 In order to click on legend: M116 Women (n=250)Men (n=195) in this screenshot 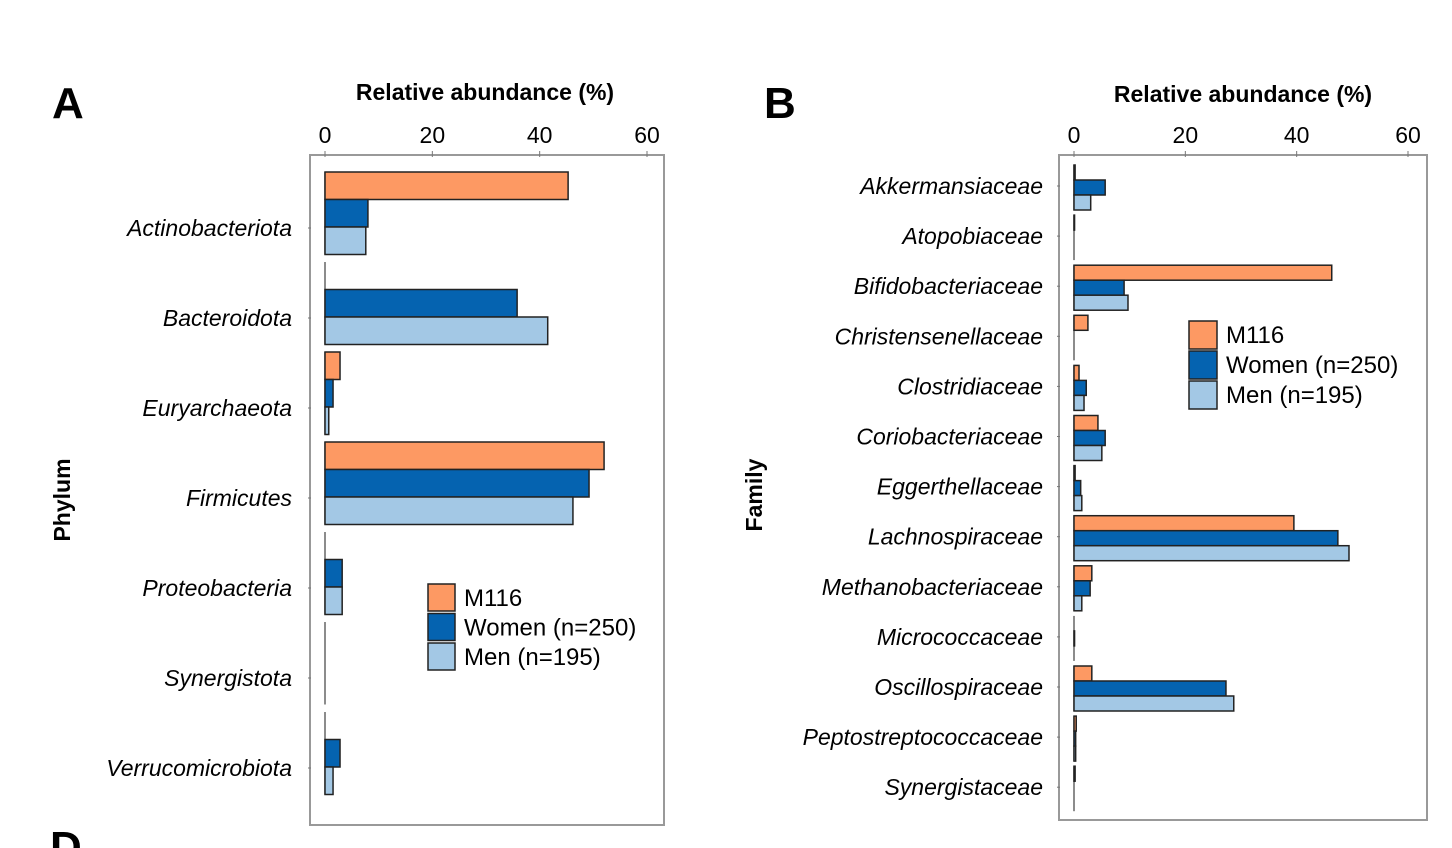, I will do `click(531, 627)`.